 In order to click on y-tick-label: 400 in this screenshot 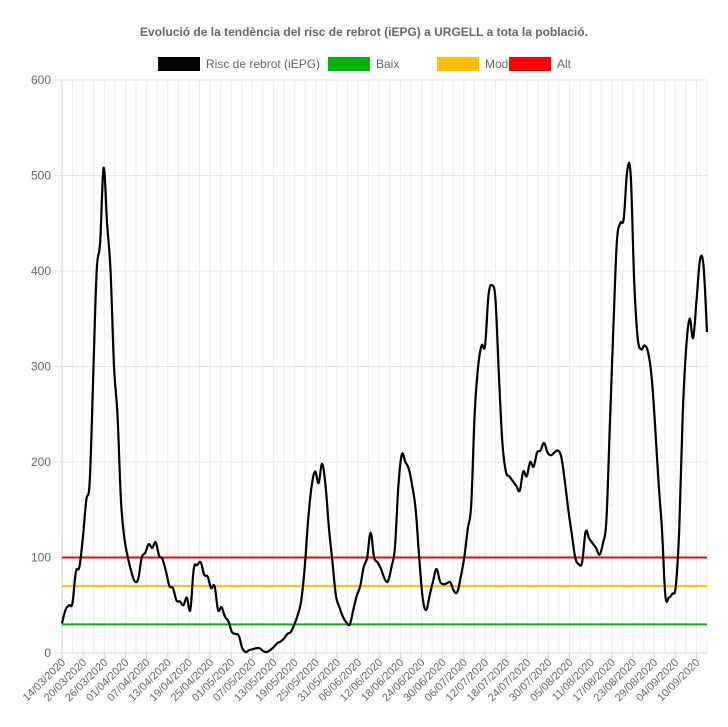, I will do `click(41, 271)`.